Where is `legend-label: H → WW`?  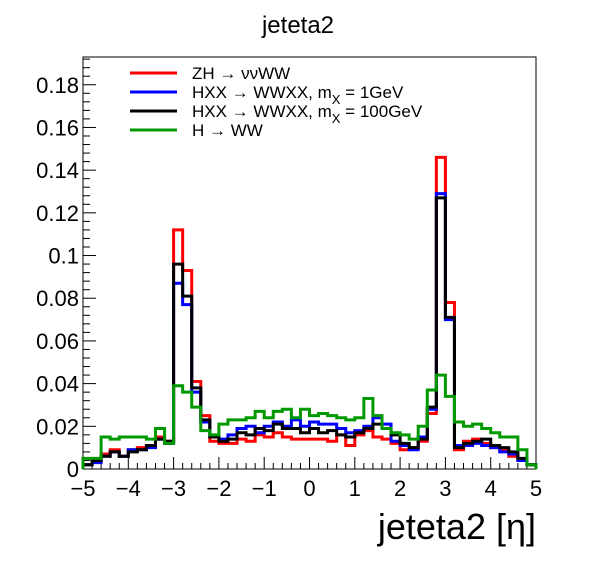
legend-label: H → WW is located at coordinates (227, 130).